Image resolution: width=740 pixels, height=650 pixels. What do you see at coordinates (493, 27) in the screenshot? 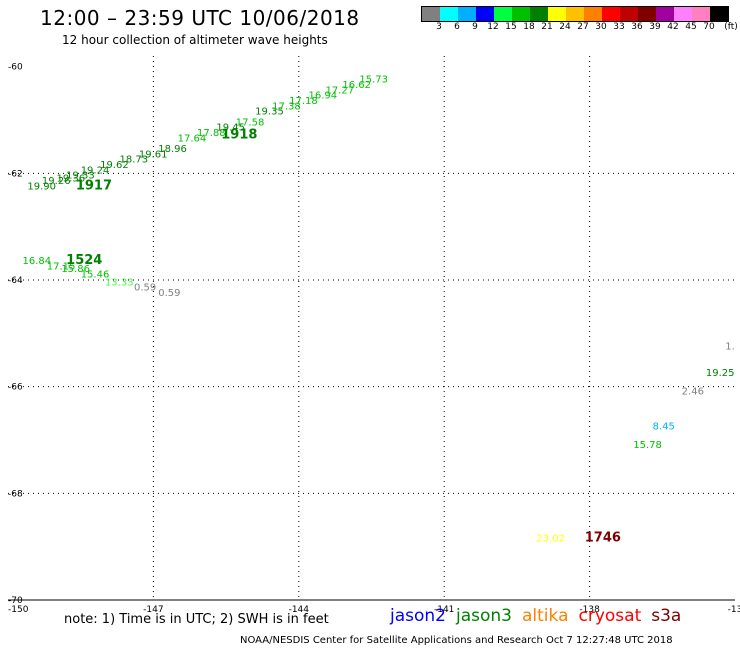
I see `color-scale-label: 12` at bounding box center [493, 27].